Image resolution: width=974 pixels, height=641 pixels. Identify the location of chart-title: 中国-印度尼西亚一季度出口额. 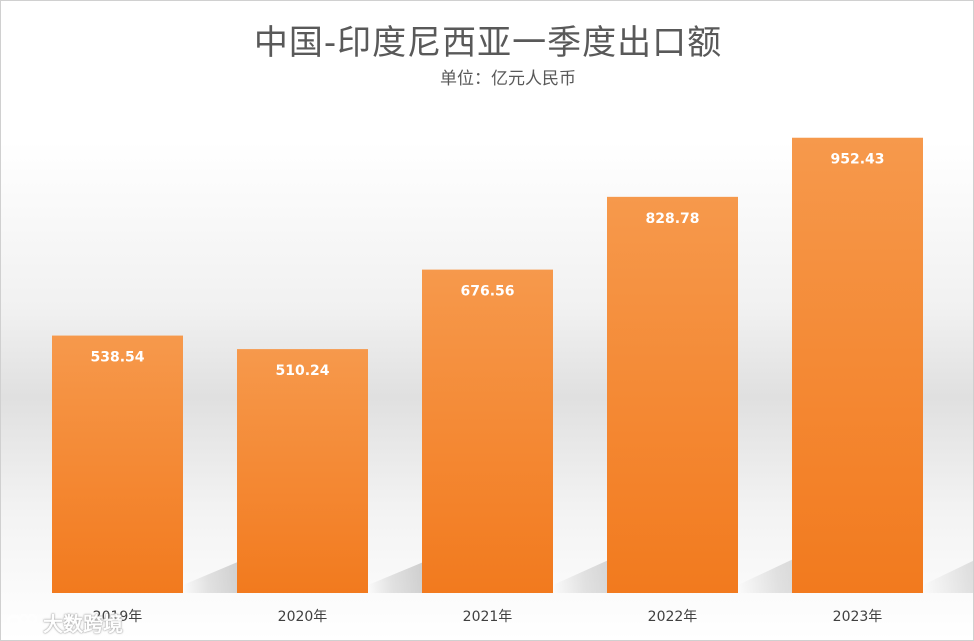
(488, 43).